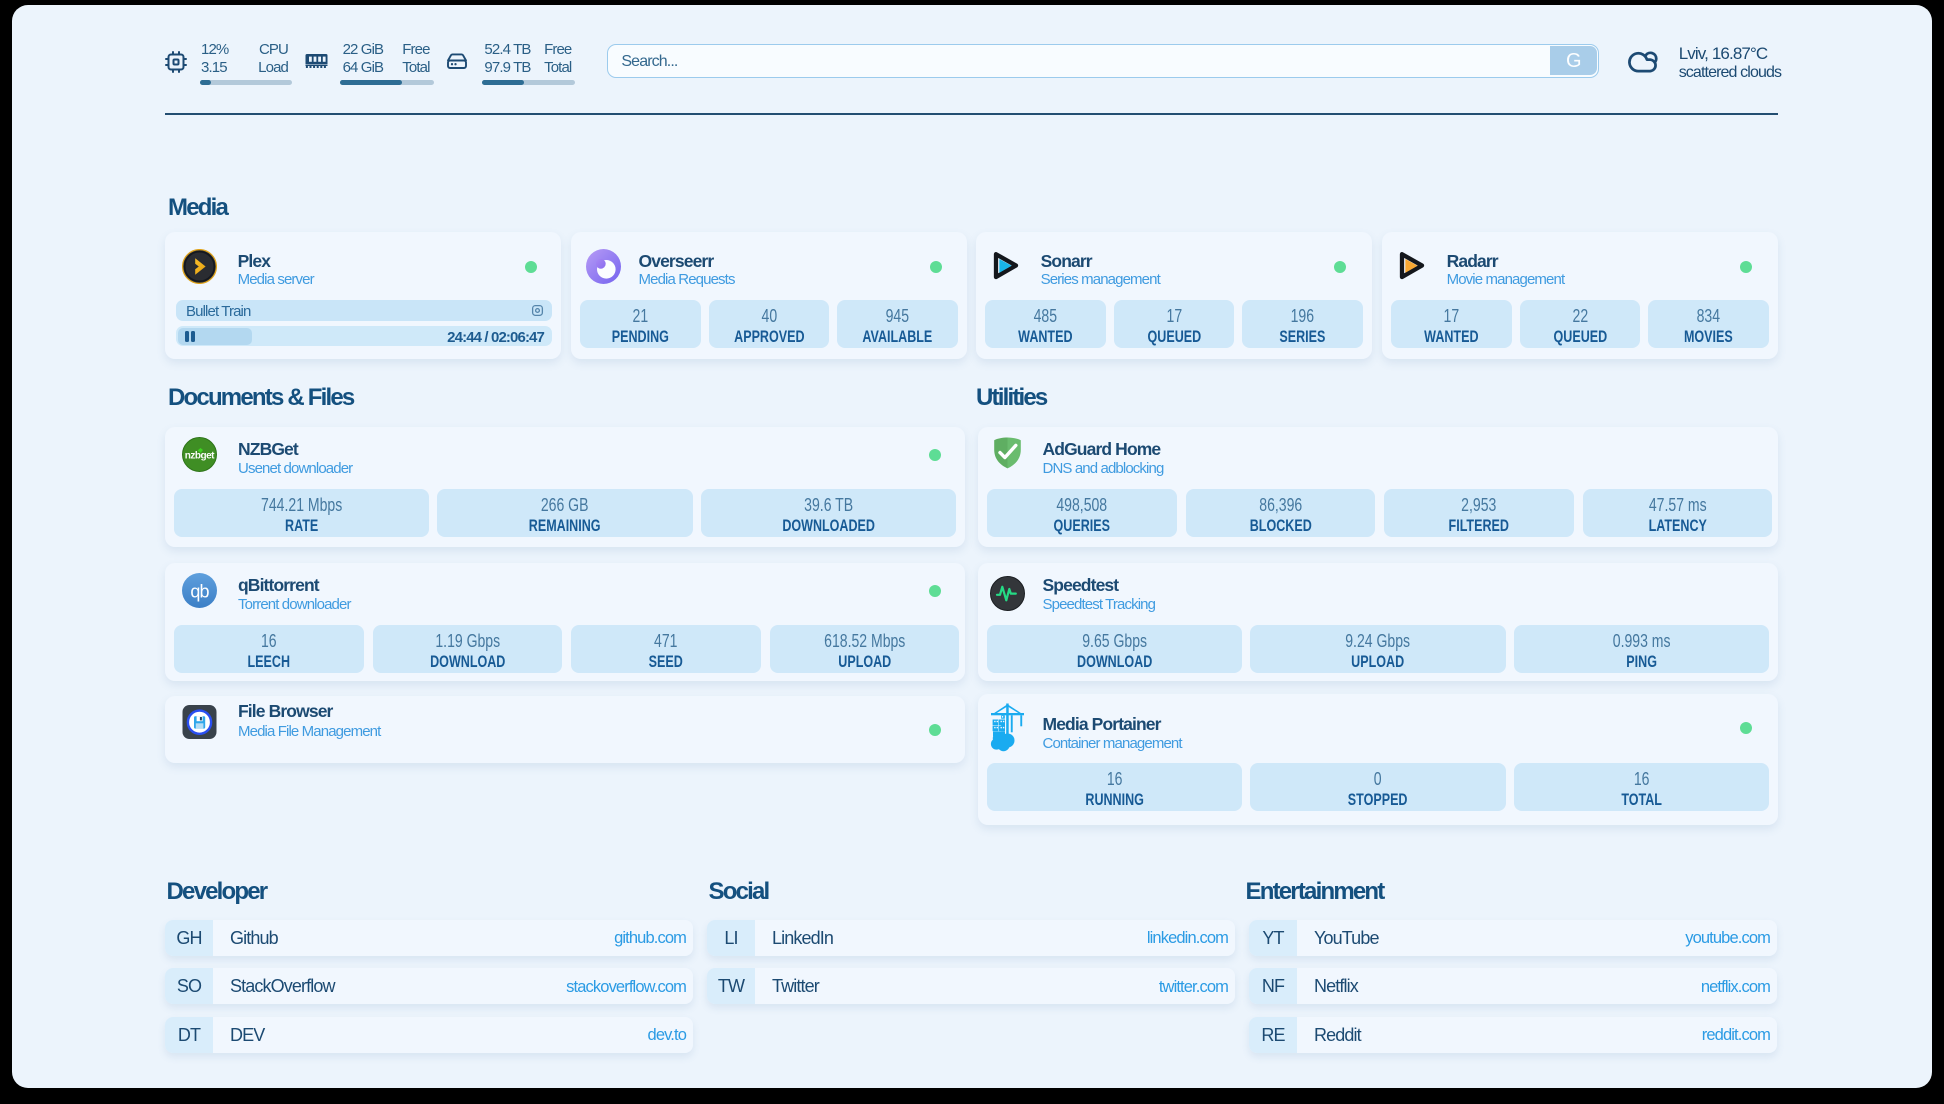  I want to click on svg-text: qb, so click(199, 592).